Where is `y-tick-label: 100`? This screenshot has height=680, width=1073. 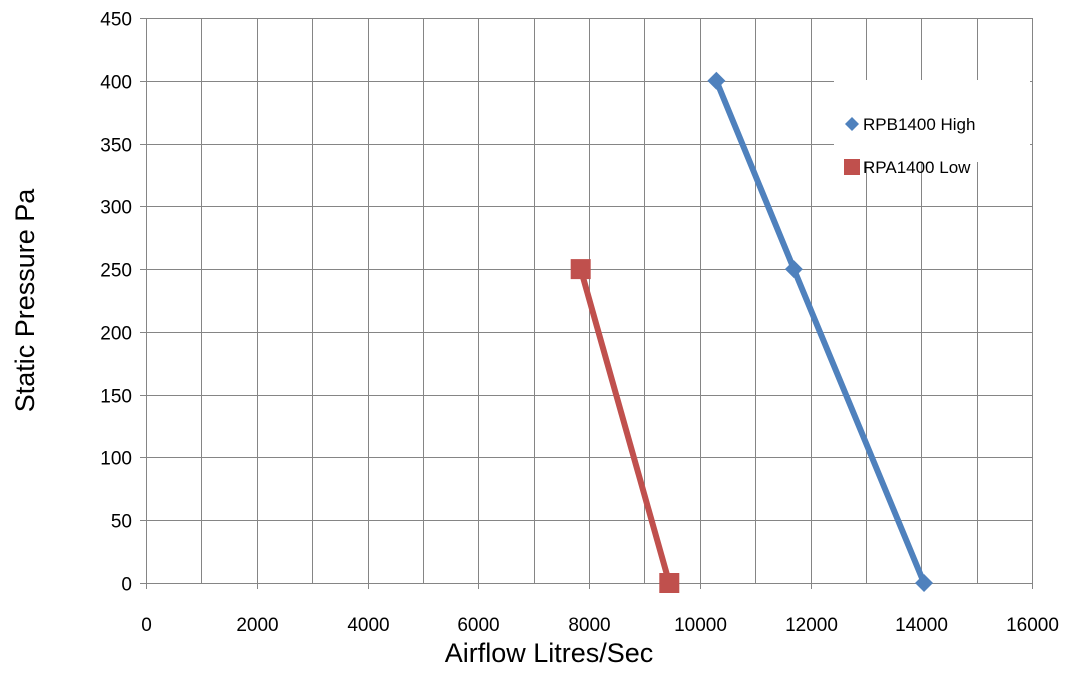 y-tick-label: 100 is located at coordinates (116, 459).